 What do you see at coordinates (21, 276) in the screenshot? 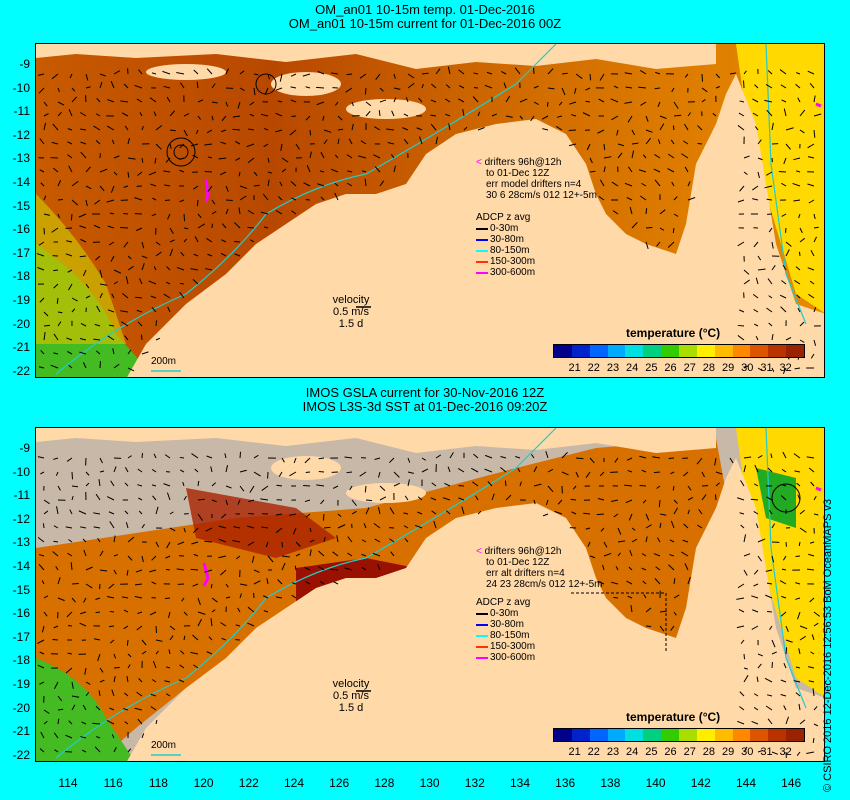
I see `y-tick-label: -18` at bounding box center [21, 276].